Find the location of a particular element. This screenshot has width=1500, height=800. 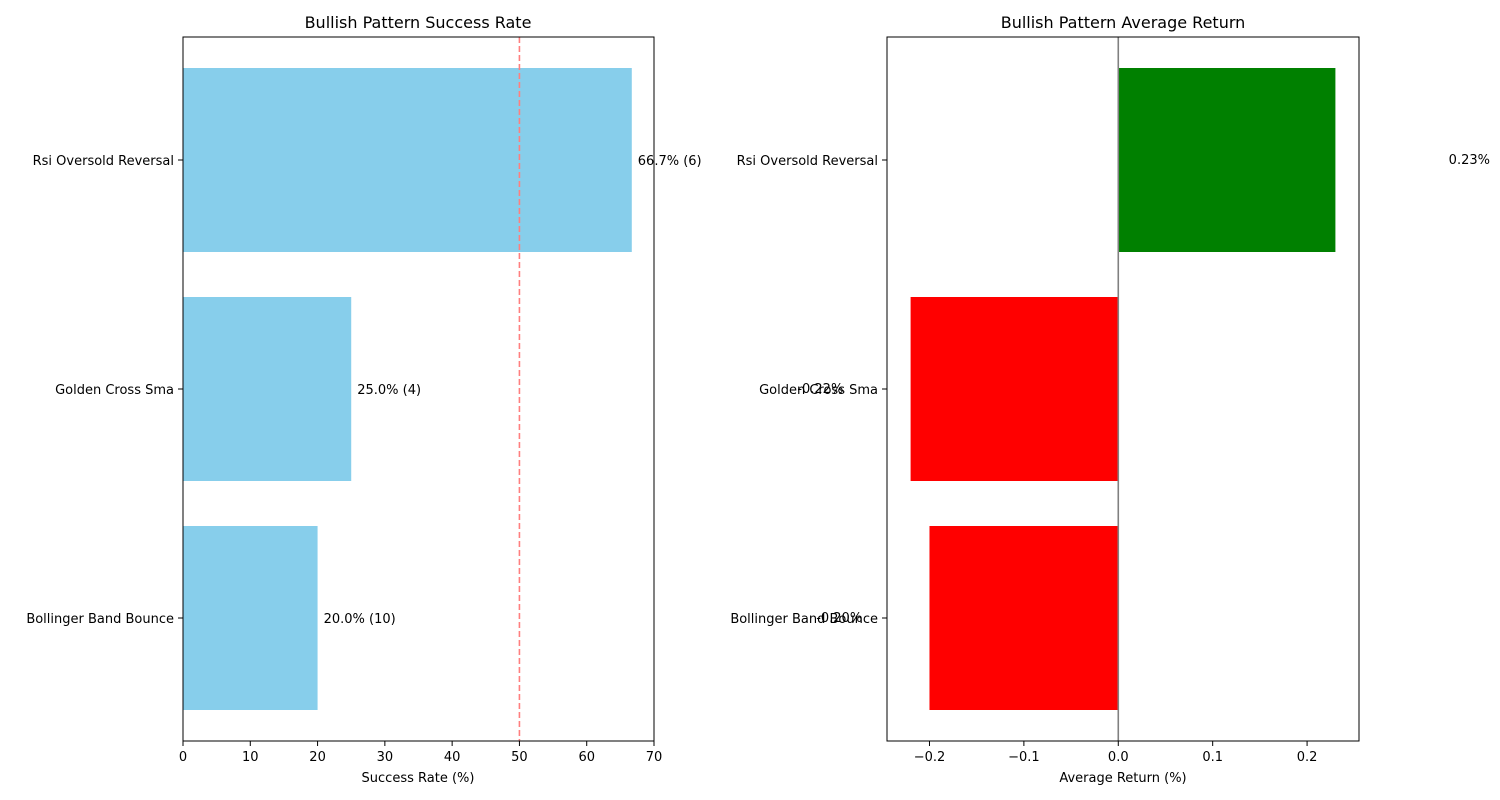

data-label: 20.0% (10) is located at coordinates (360, 619).